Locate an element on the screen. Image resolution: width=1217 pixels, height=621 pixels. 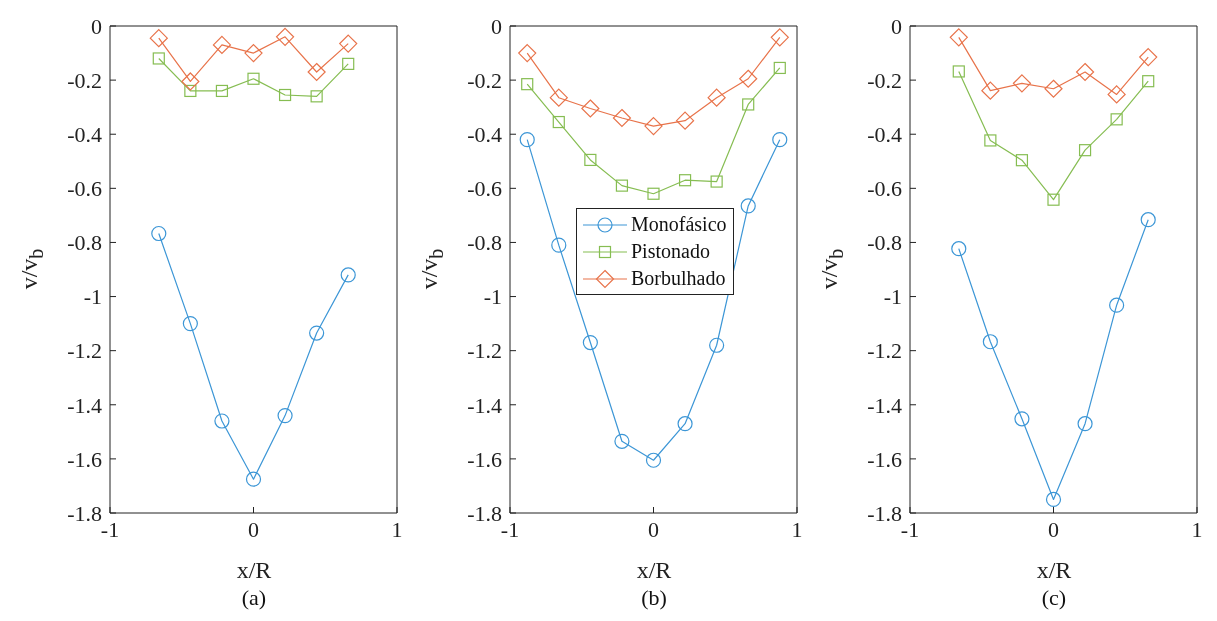
y-tick-label: -1 is located at coordinates (892, 297).